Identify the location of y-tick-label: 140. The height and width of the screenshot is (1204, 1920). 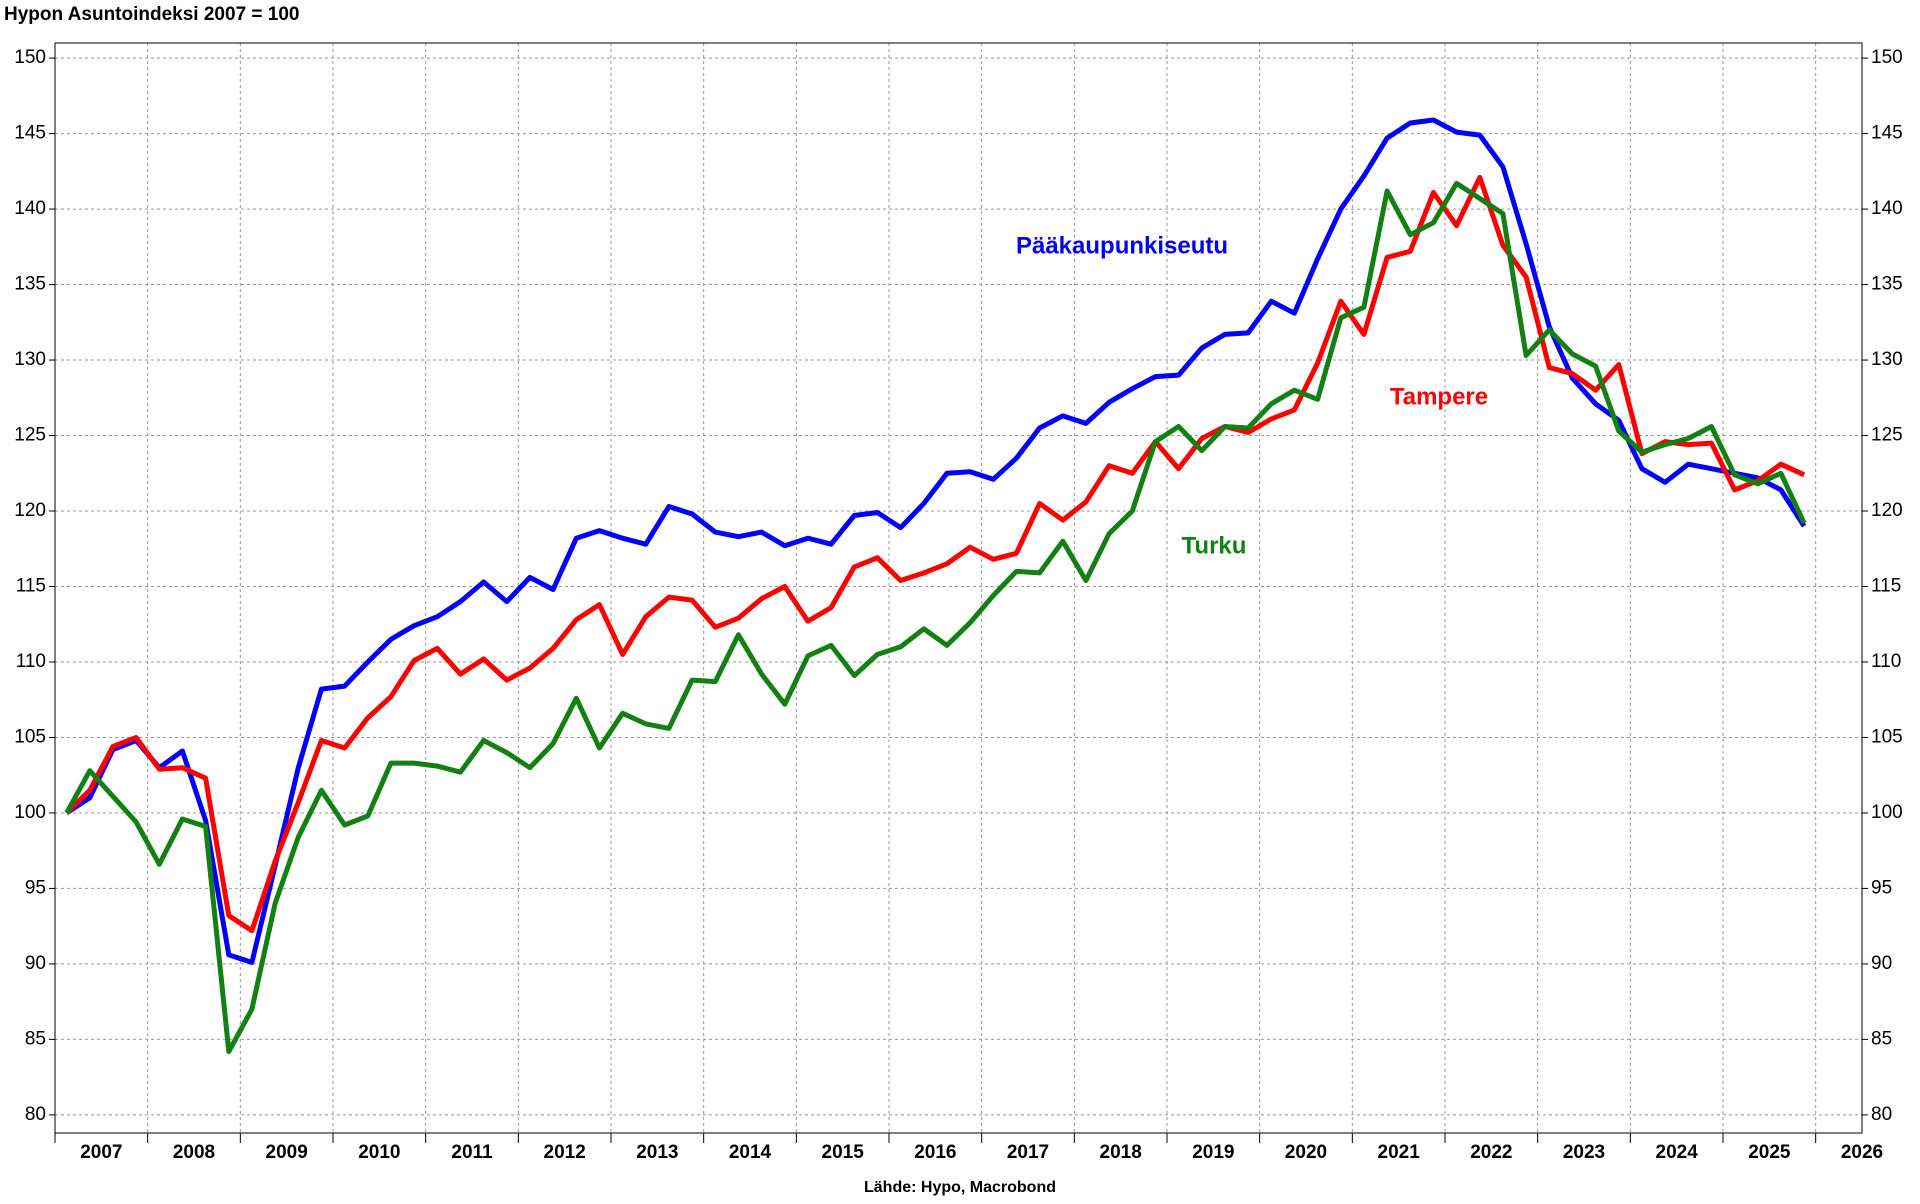
(30, 208).